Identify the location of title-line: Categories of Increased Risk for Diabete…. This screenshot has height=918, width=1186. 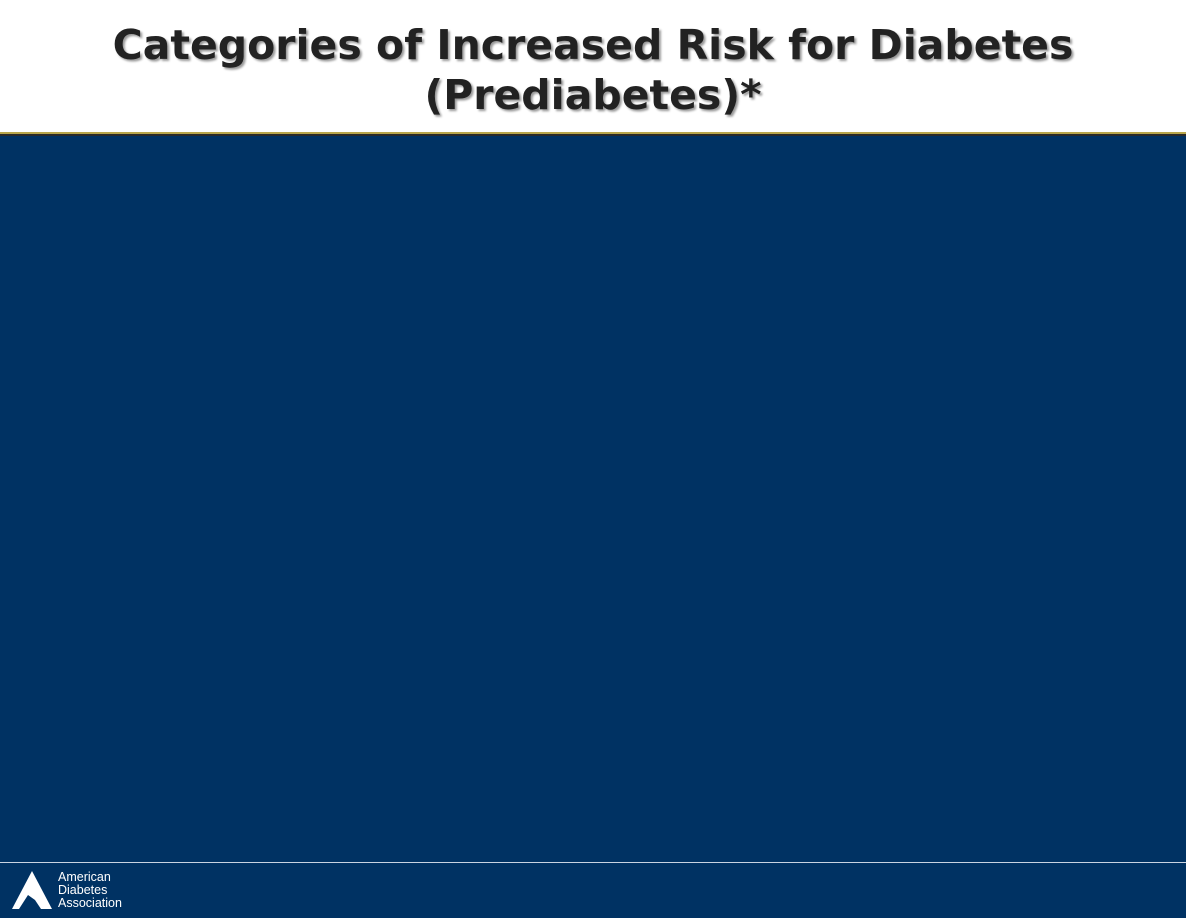
(593, 45).